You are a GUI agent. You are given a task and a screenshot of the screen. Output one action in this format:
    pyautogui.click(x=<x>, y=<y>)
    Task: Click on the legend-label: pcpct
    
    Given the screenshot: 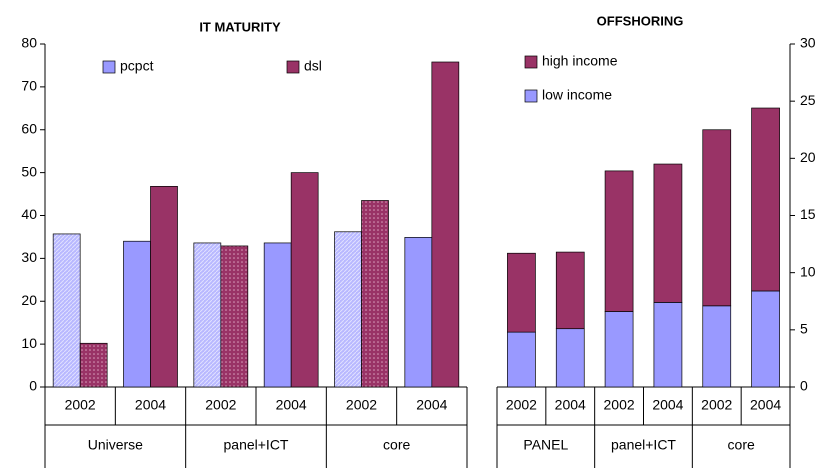 What is the action you would take?
    pyautogui.click(x=137, y=66)
    